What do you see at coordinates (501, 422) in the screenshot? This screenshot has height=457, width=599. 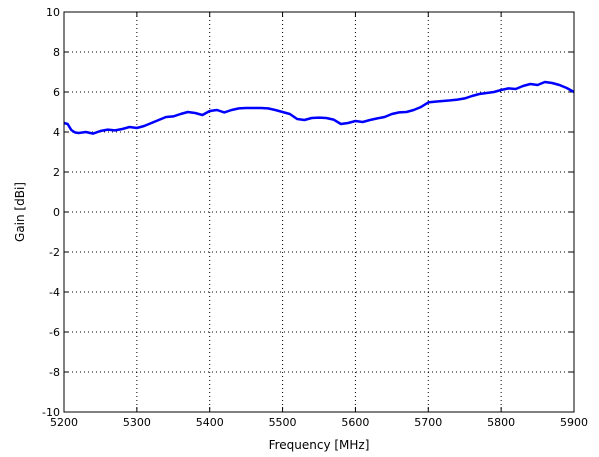 I see `x-tick-label: 5800` at bounding box center [501, 422].